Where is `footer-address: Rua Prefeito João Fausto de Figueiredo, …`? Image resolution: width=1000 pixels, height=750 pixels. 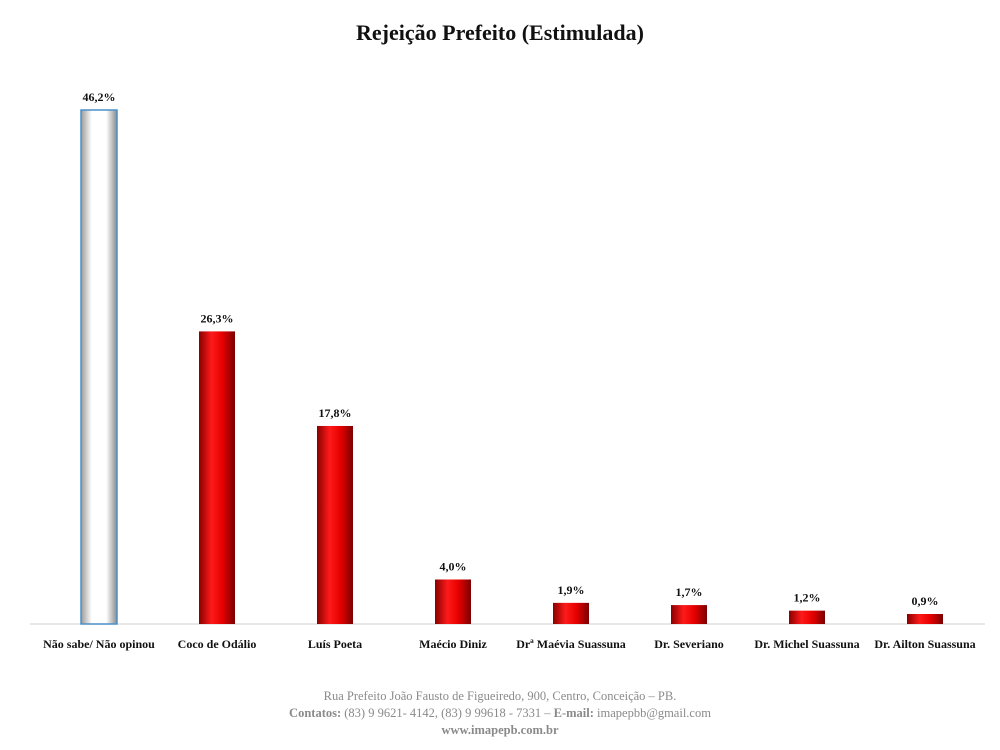 footer-address: Rua Prefeito João Fausto de Figueiredo, … is located at coordinates (500, 696).